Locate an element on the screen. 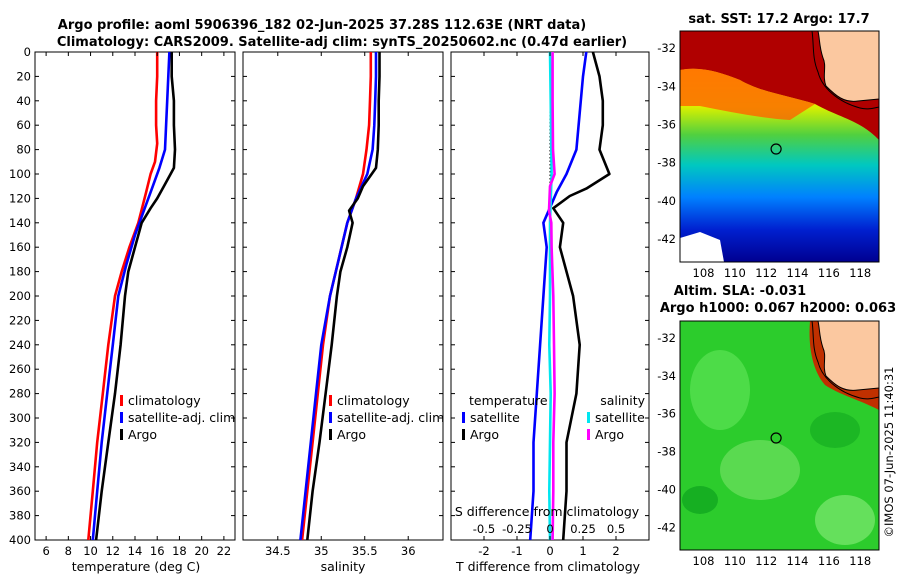 The width and height of the screenshot is (900, 584). x-tick-label: 2 is located at coordinates (615, 551).